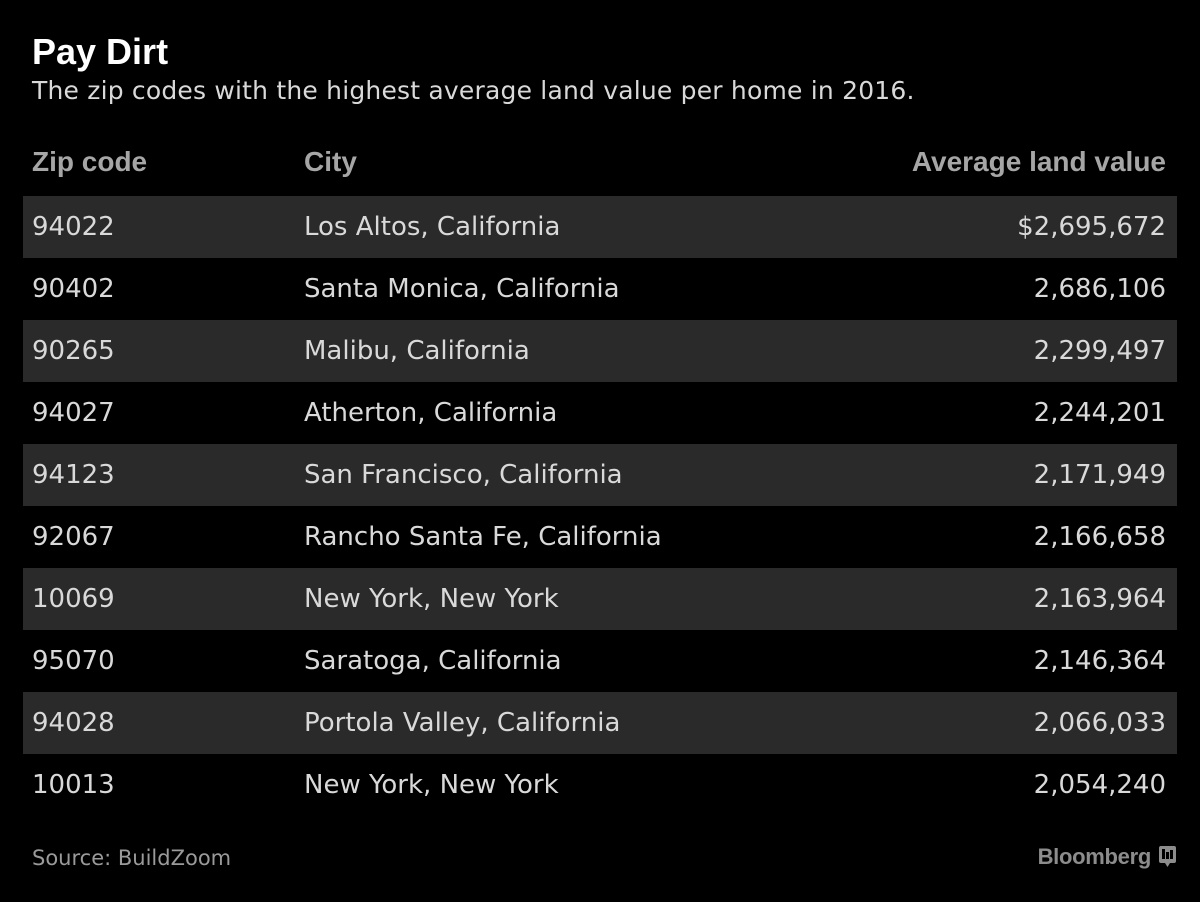 The height and width of the screenshot is (902, 1200). Describe the element at coordinates (1099, 413) in the screenshot. I see `cell-value: 2,244,201` at that location.